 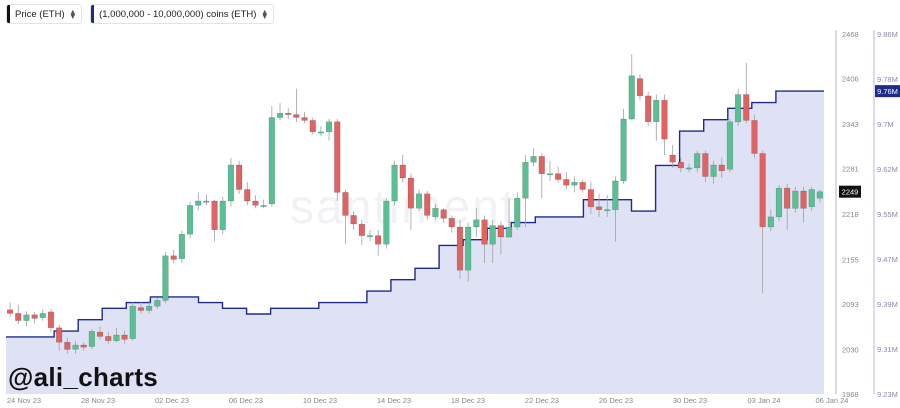 What do you see at coordinates (855, 212) in the screenshot?
I see `axis-lines` at bounding box center [855, 212].